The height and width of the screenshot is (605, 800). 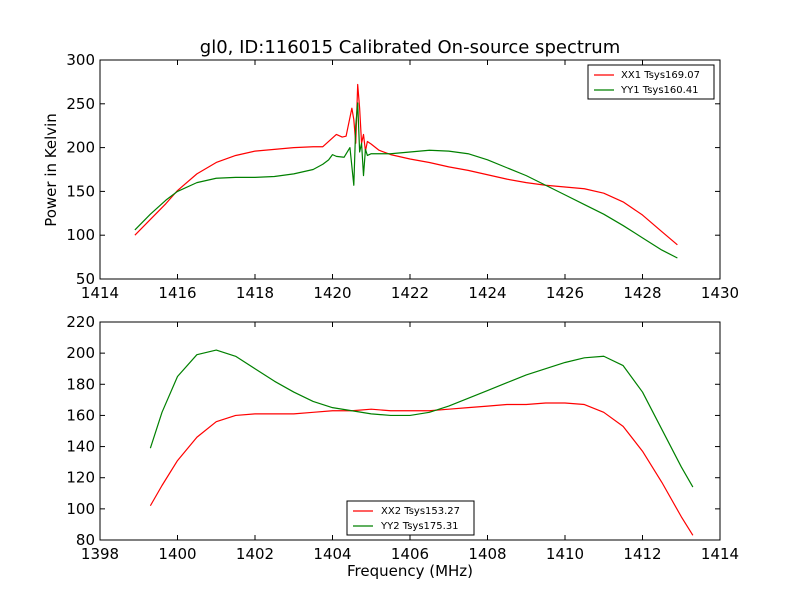 I want to click on top-x-tick-label: 1424, so click(x=487, y=293).